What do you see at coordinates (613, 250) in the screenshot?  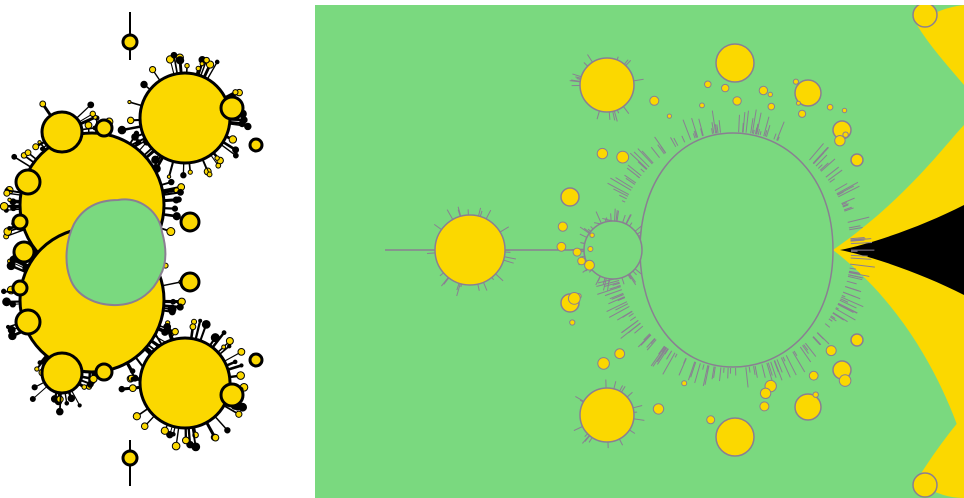 I see `period-2-bulb` at bounding box center [613, 250].